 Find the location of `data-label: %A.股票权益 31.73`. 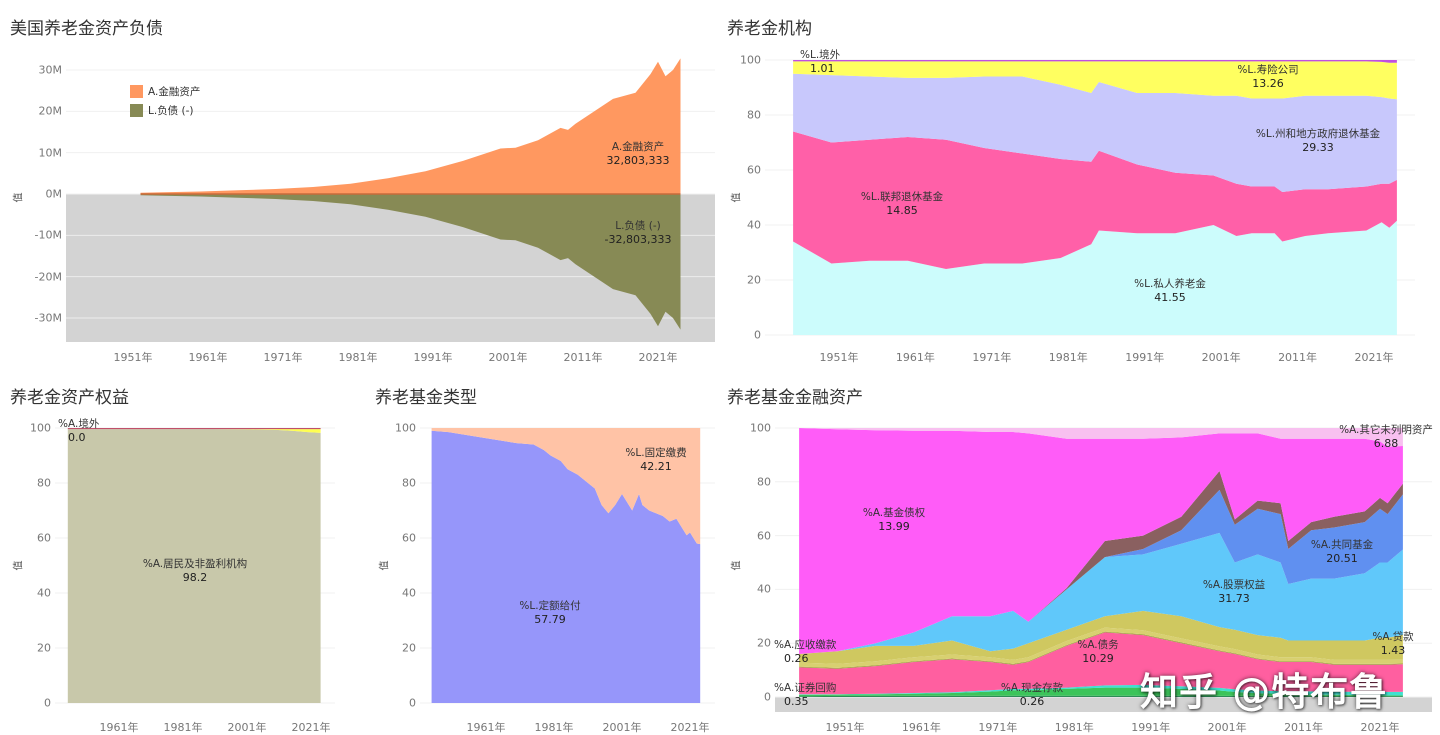

data-label: %A.股票权益 31.73 is located at coordinates (1234, 592).